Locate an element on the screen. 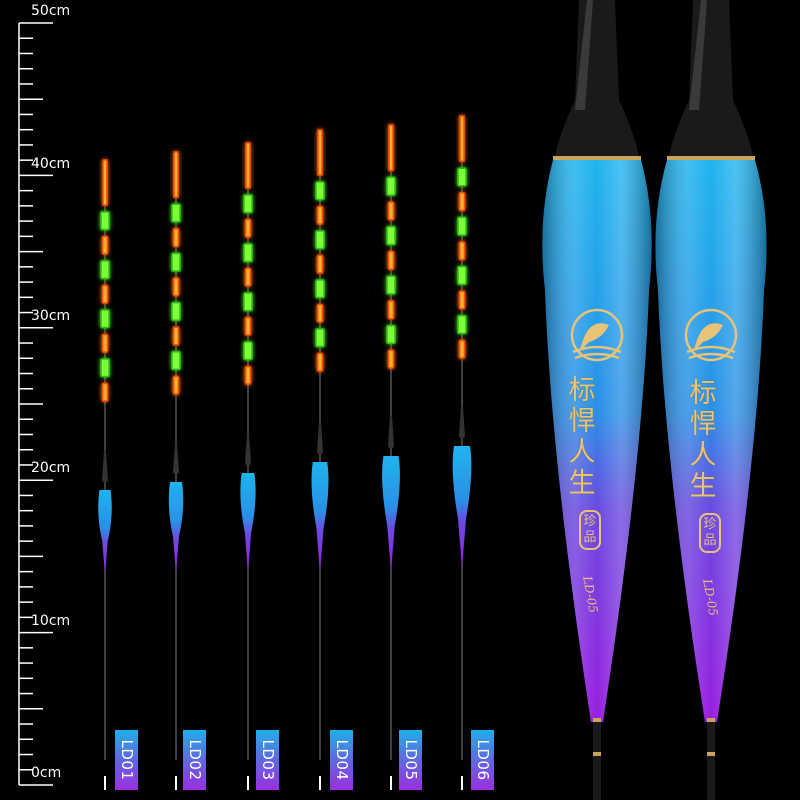 Image resolution: width=800 pixels, height=800 pixels. seal-stamp-right: 珍 品 is located at coordinates (710, 533).